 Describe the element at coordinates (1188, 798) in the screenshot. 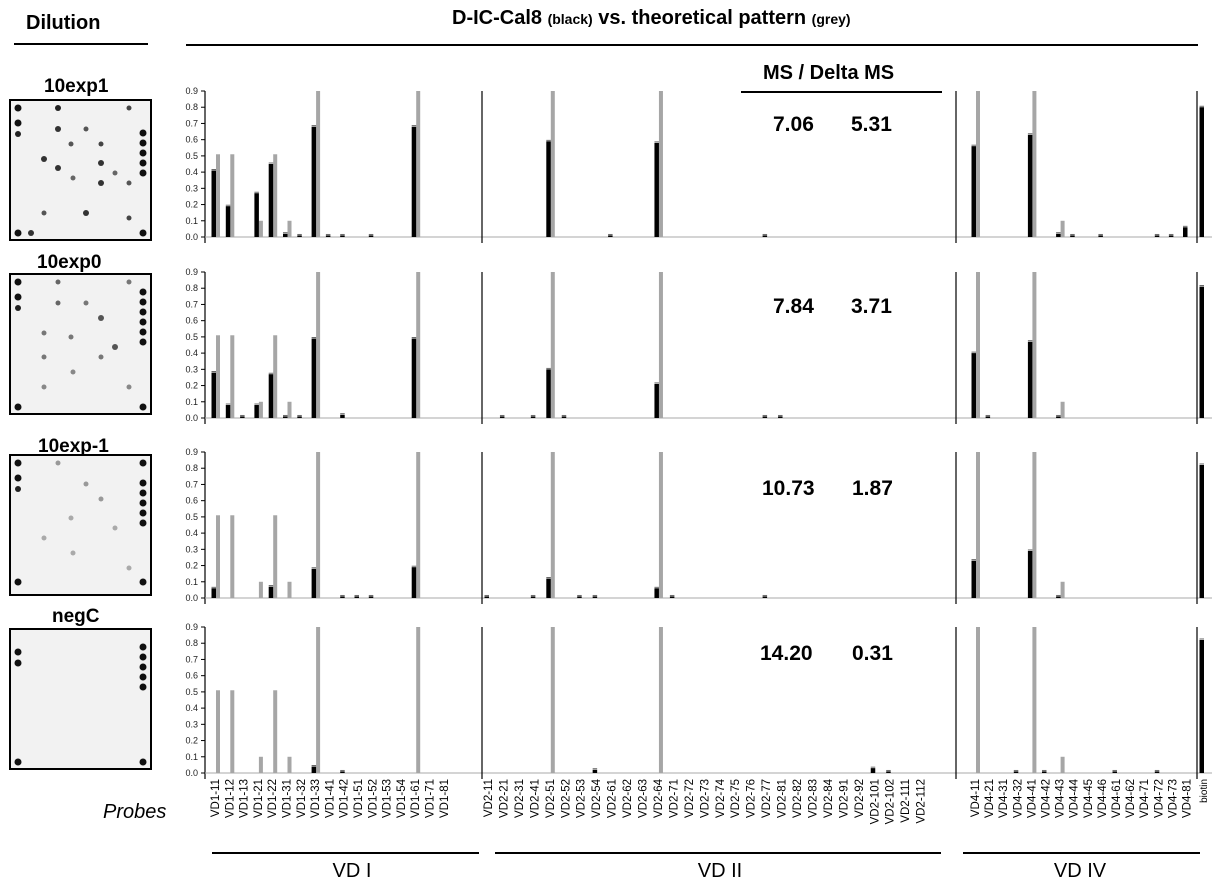

I see `x-tick-label-VD4-81: VD4-81` at that location.